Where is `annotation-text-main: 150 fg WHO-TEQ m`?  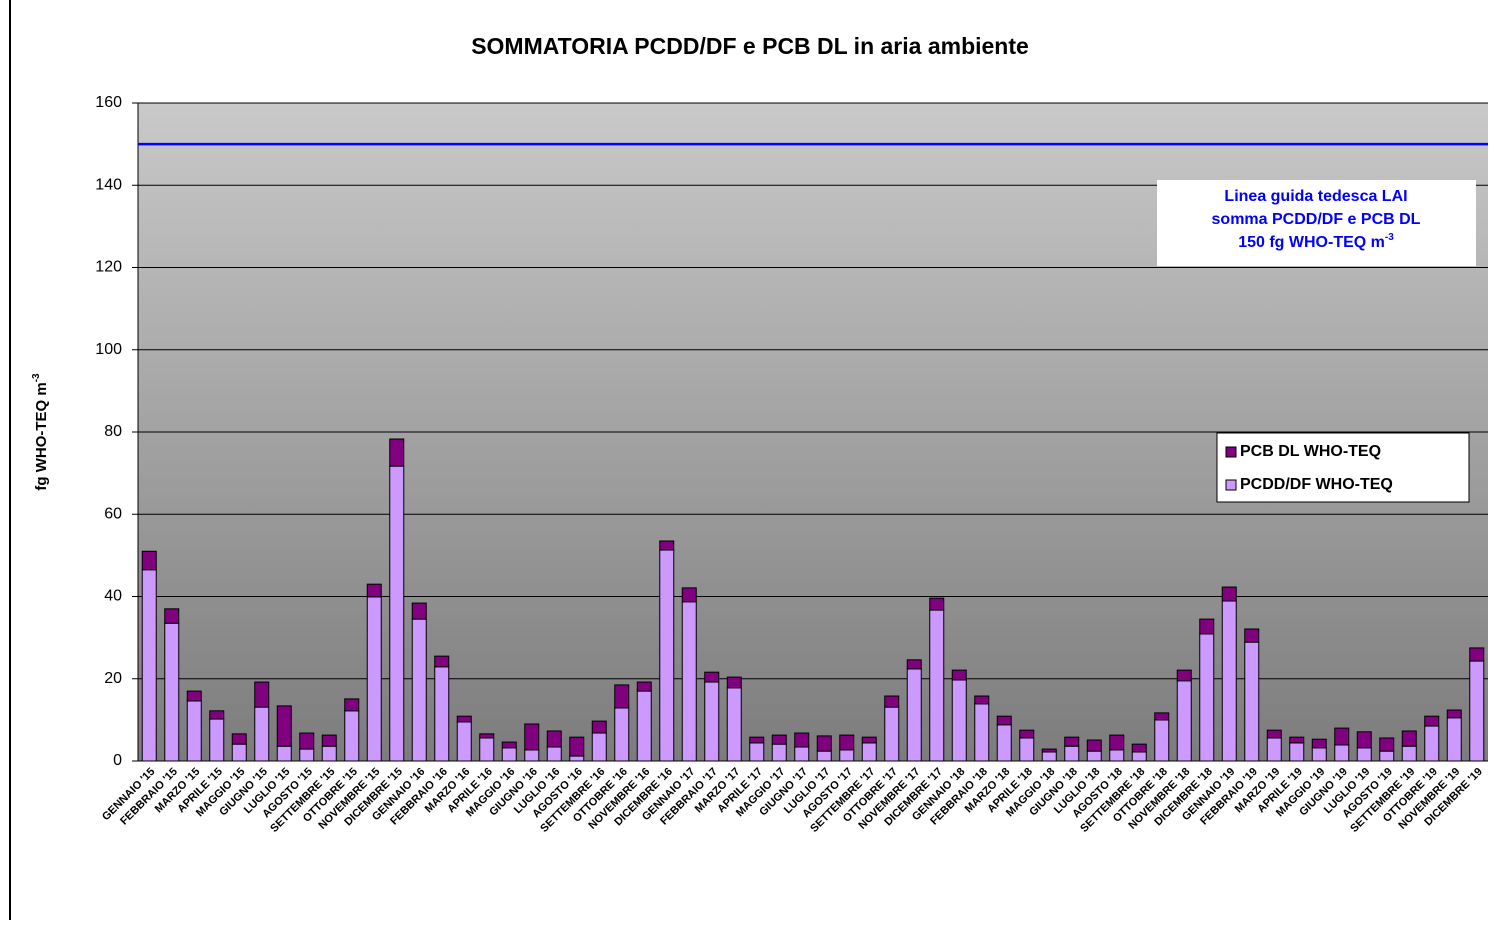 annotation-text-main: 150 fg WHO-TEQ m is located at coordinates (1311, 242).